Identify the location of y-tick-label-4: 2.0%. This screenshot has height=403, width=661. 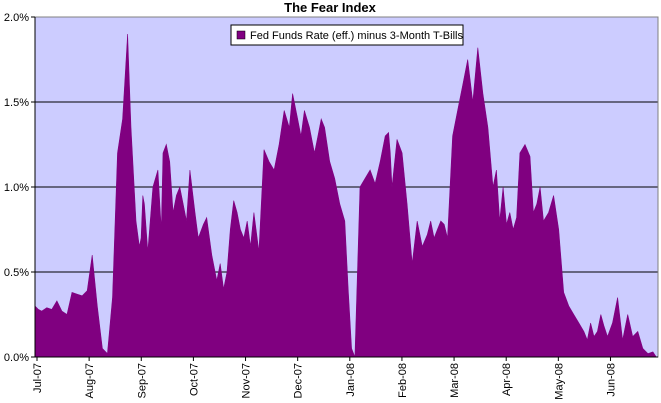
(16, 18).